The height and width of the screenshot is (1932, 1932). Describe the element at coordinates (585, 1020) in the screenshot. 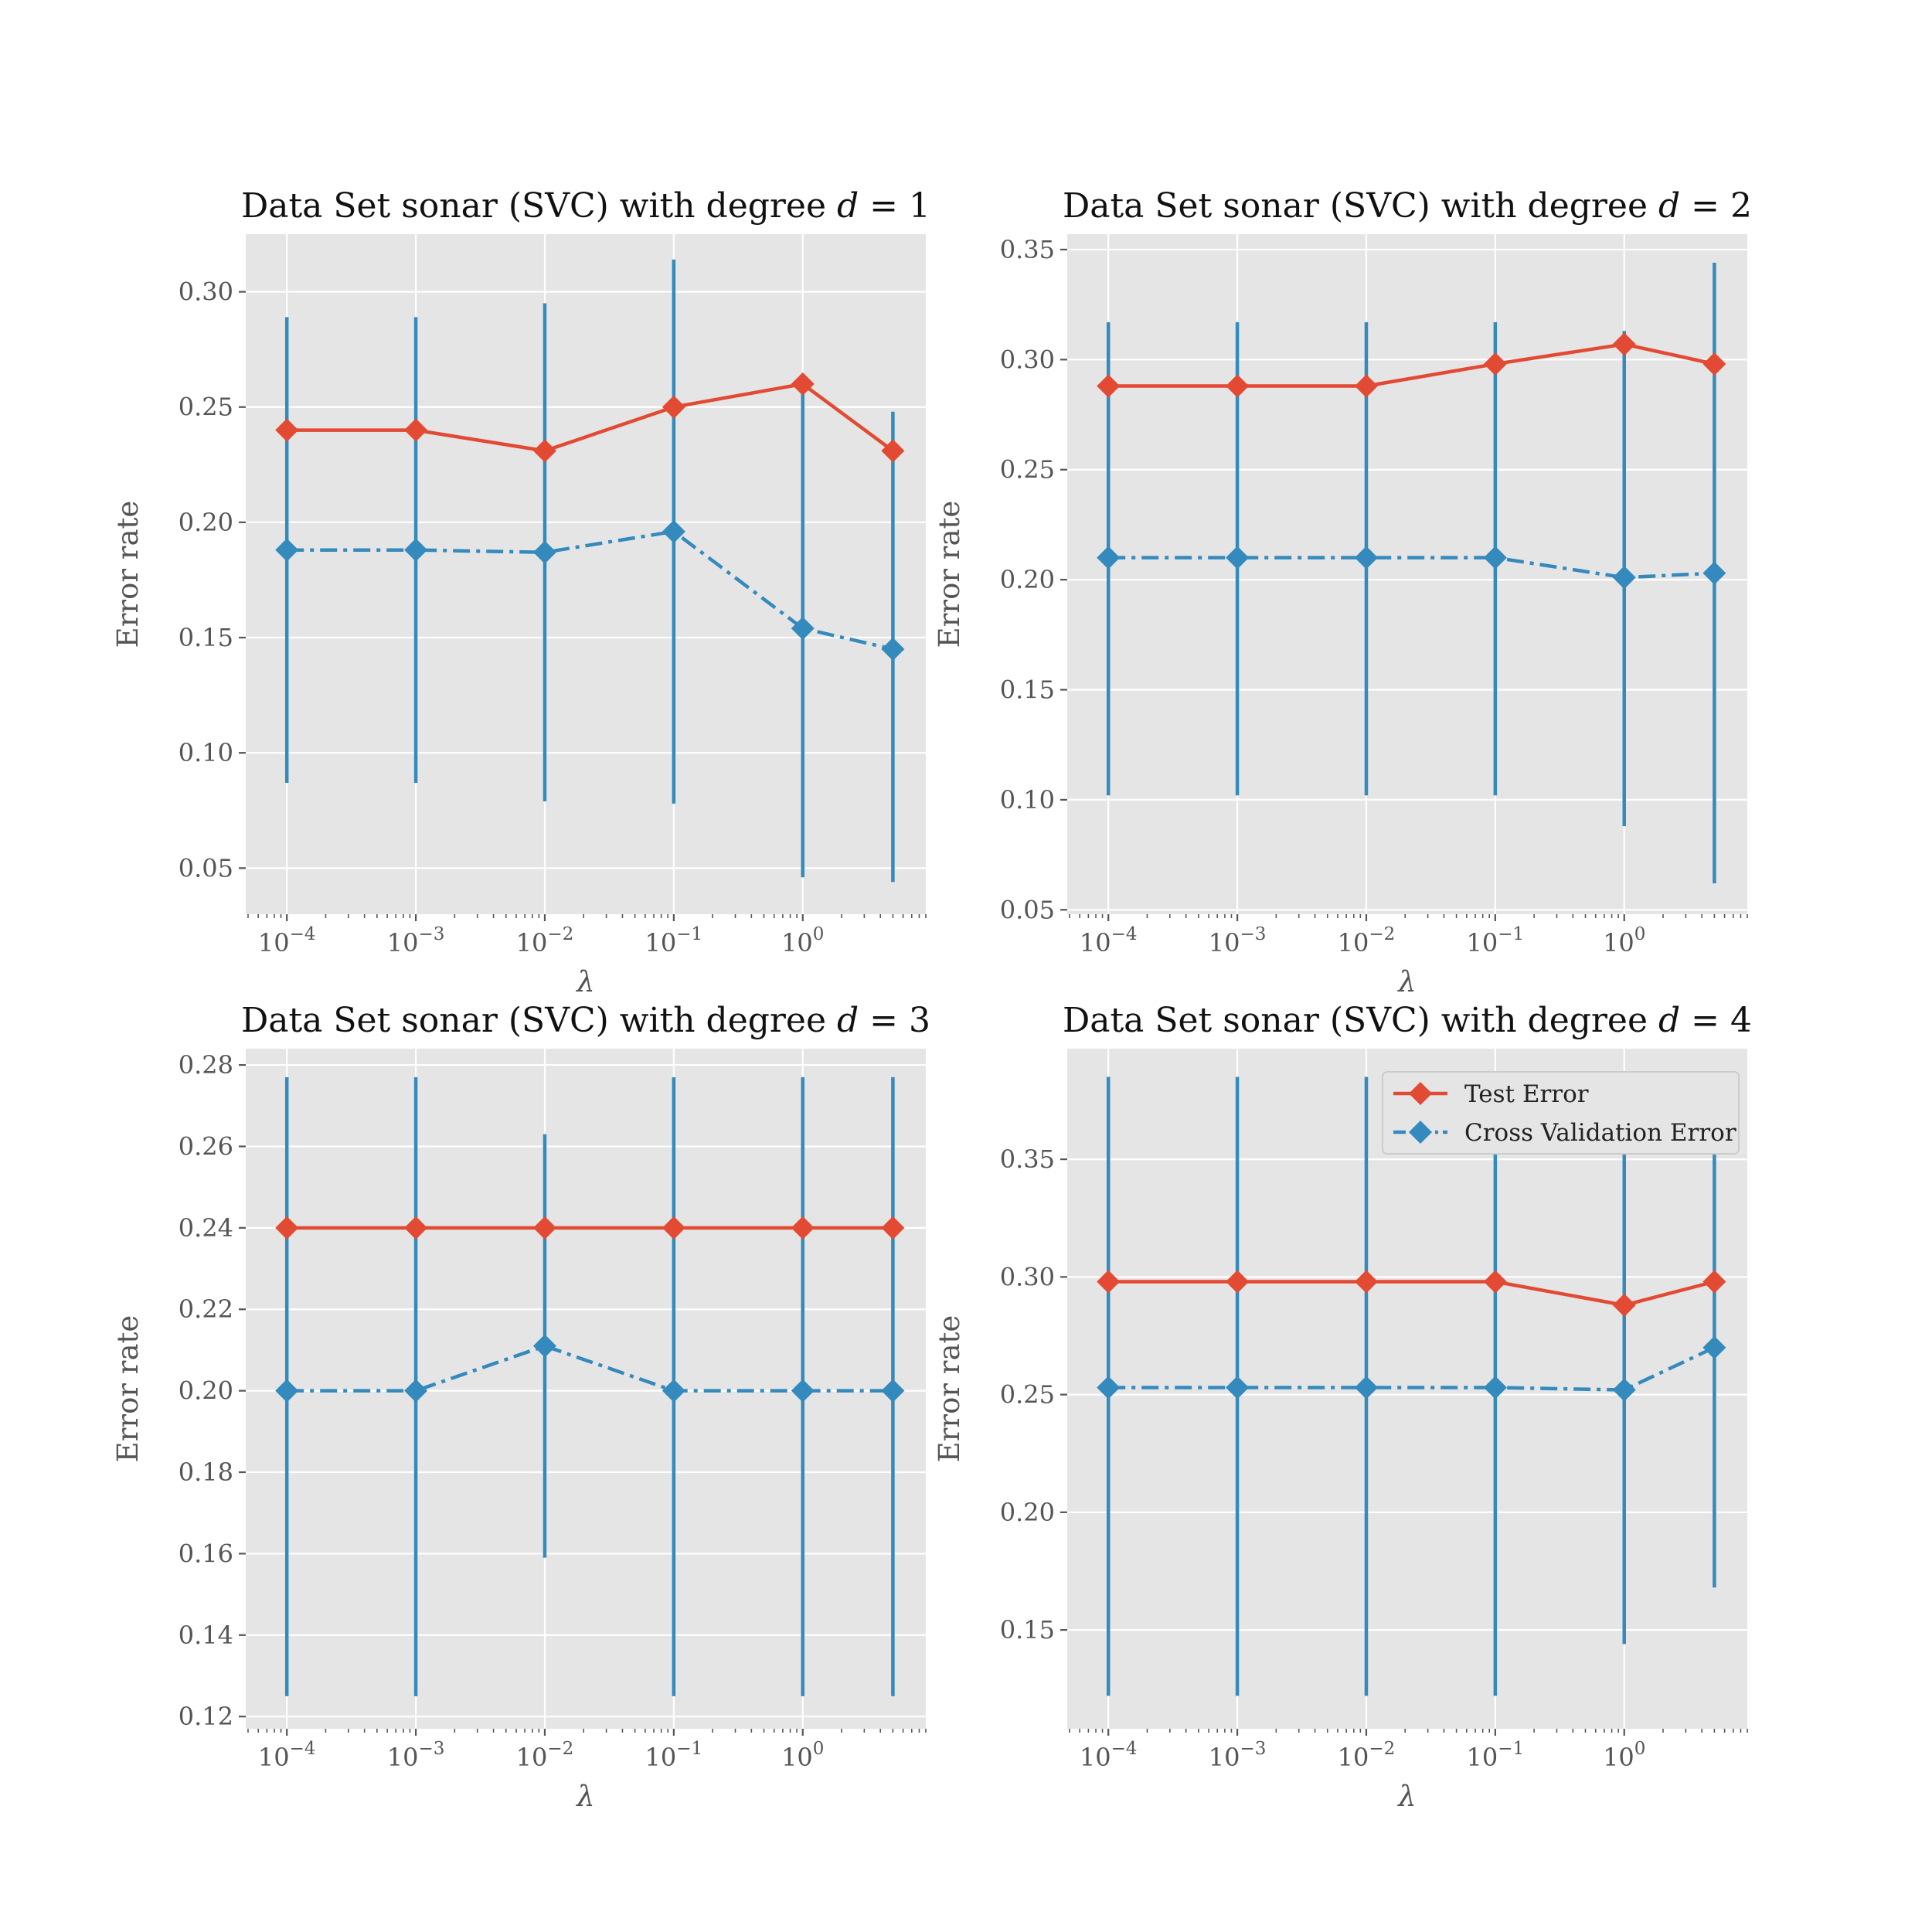

I see `subplot-title: Data Set sonar (SVC) with degree d = 3` at that location.